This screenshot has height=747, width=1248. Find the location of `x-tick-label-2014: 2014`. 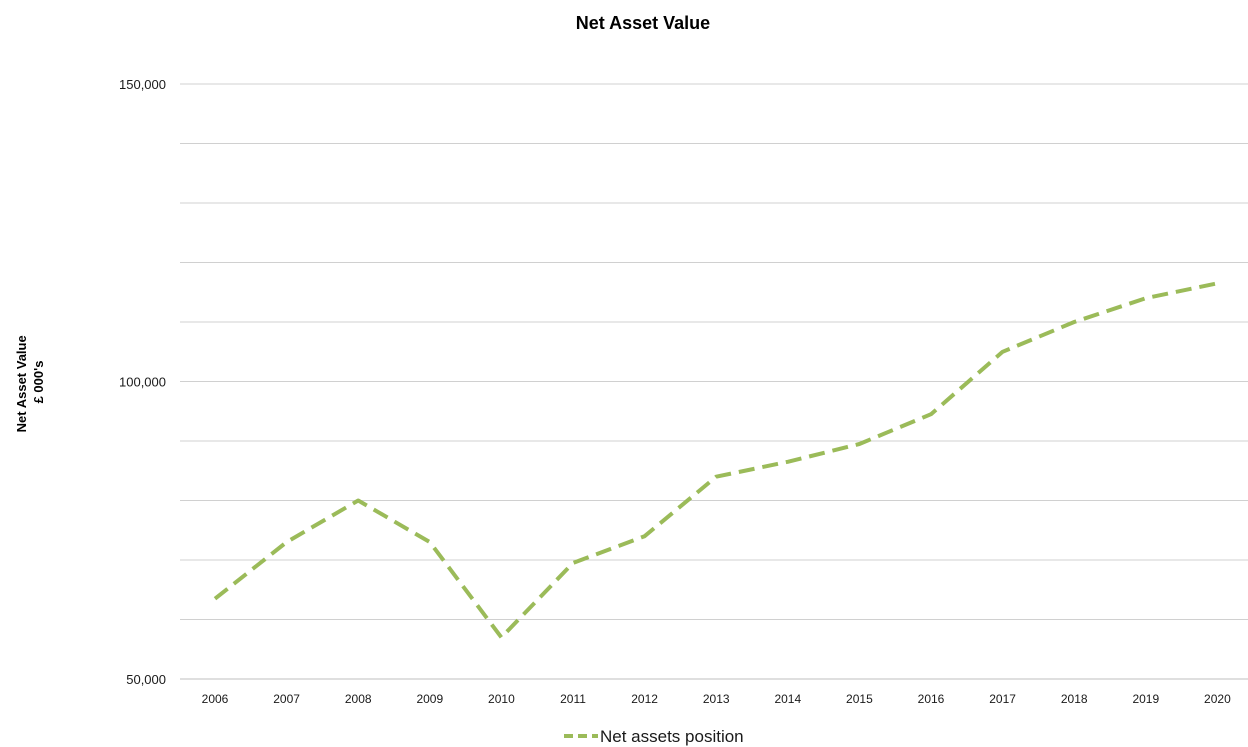

x-tick-label-2014: 2014 is located at coordinates (787, 699).